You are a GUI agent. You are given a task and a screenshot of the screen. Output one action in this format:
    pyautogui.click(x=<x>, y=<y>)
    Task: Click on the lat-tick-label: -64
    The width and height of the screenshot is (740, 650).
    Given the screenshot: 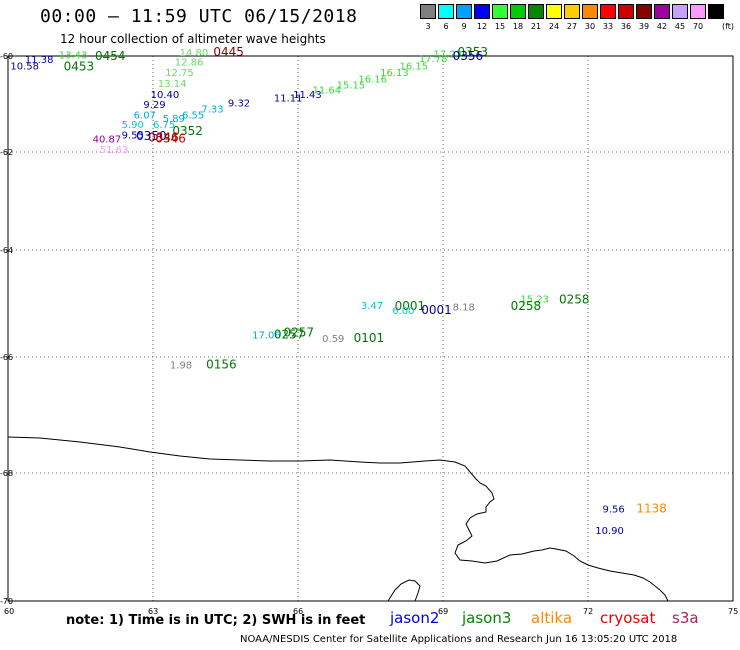 What is the action you would take?
    pyautogui.click(x=6, y=250)
    